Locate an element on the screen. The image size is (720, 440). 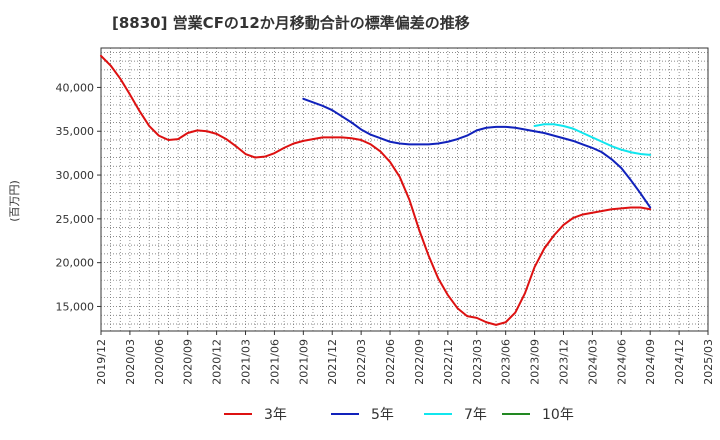
x-tick-label: 2020/06 is located at coordinates (159, 362).